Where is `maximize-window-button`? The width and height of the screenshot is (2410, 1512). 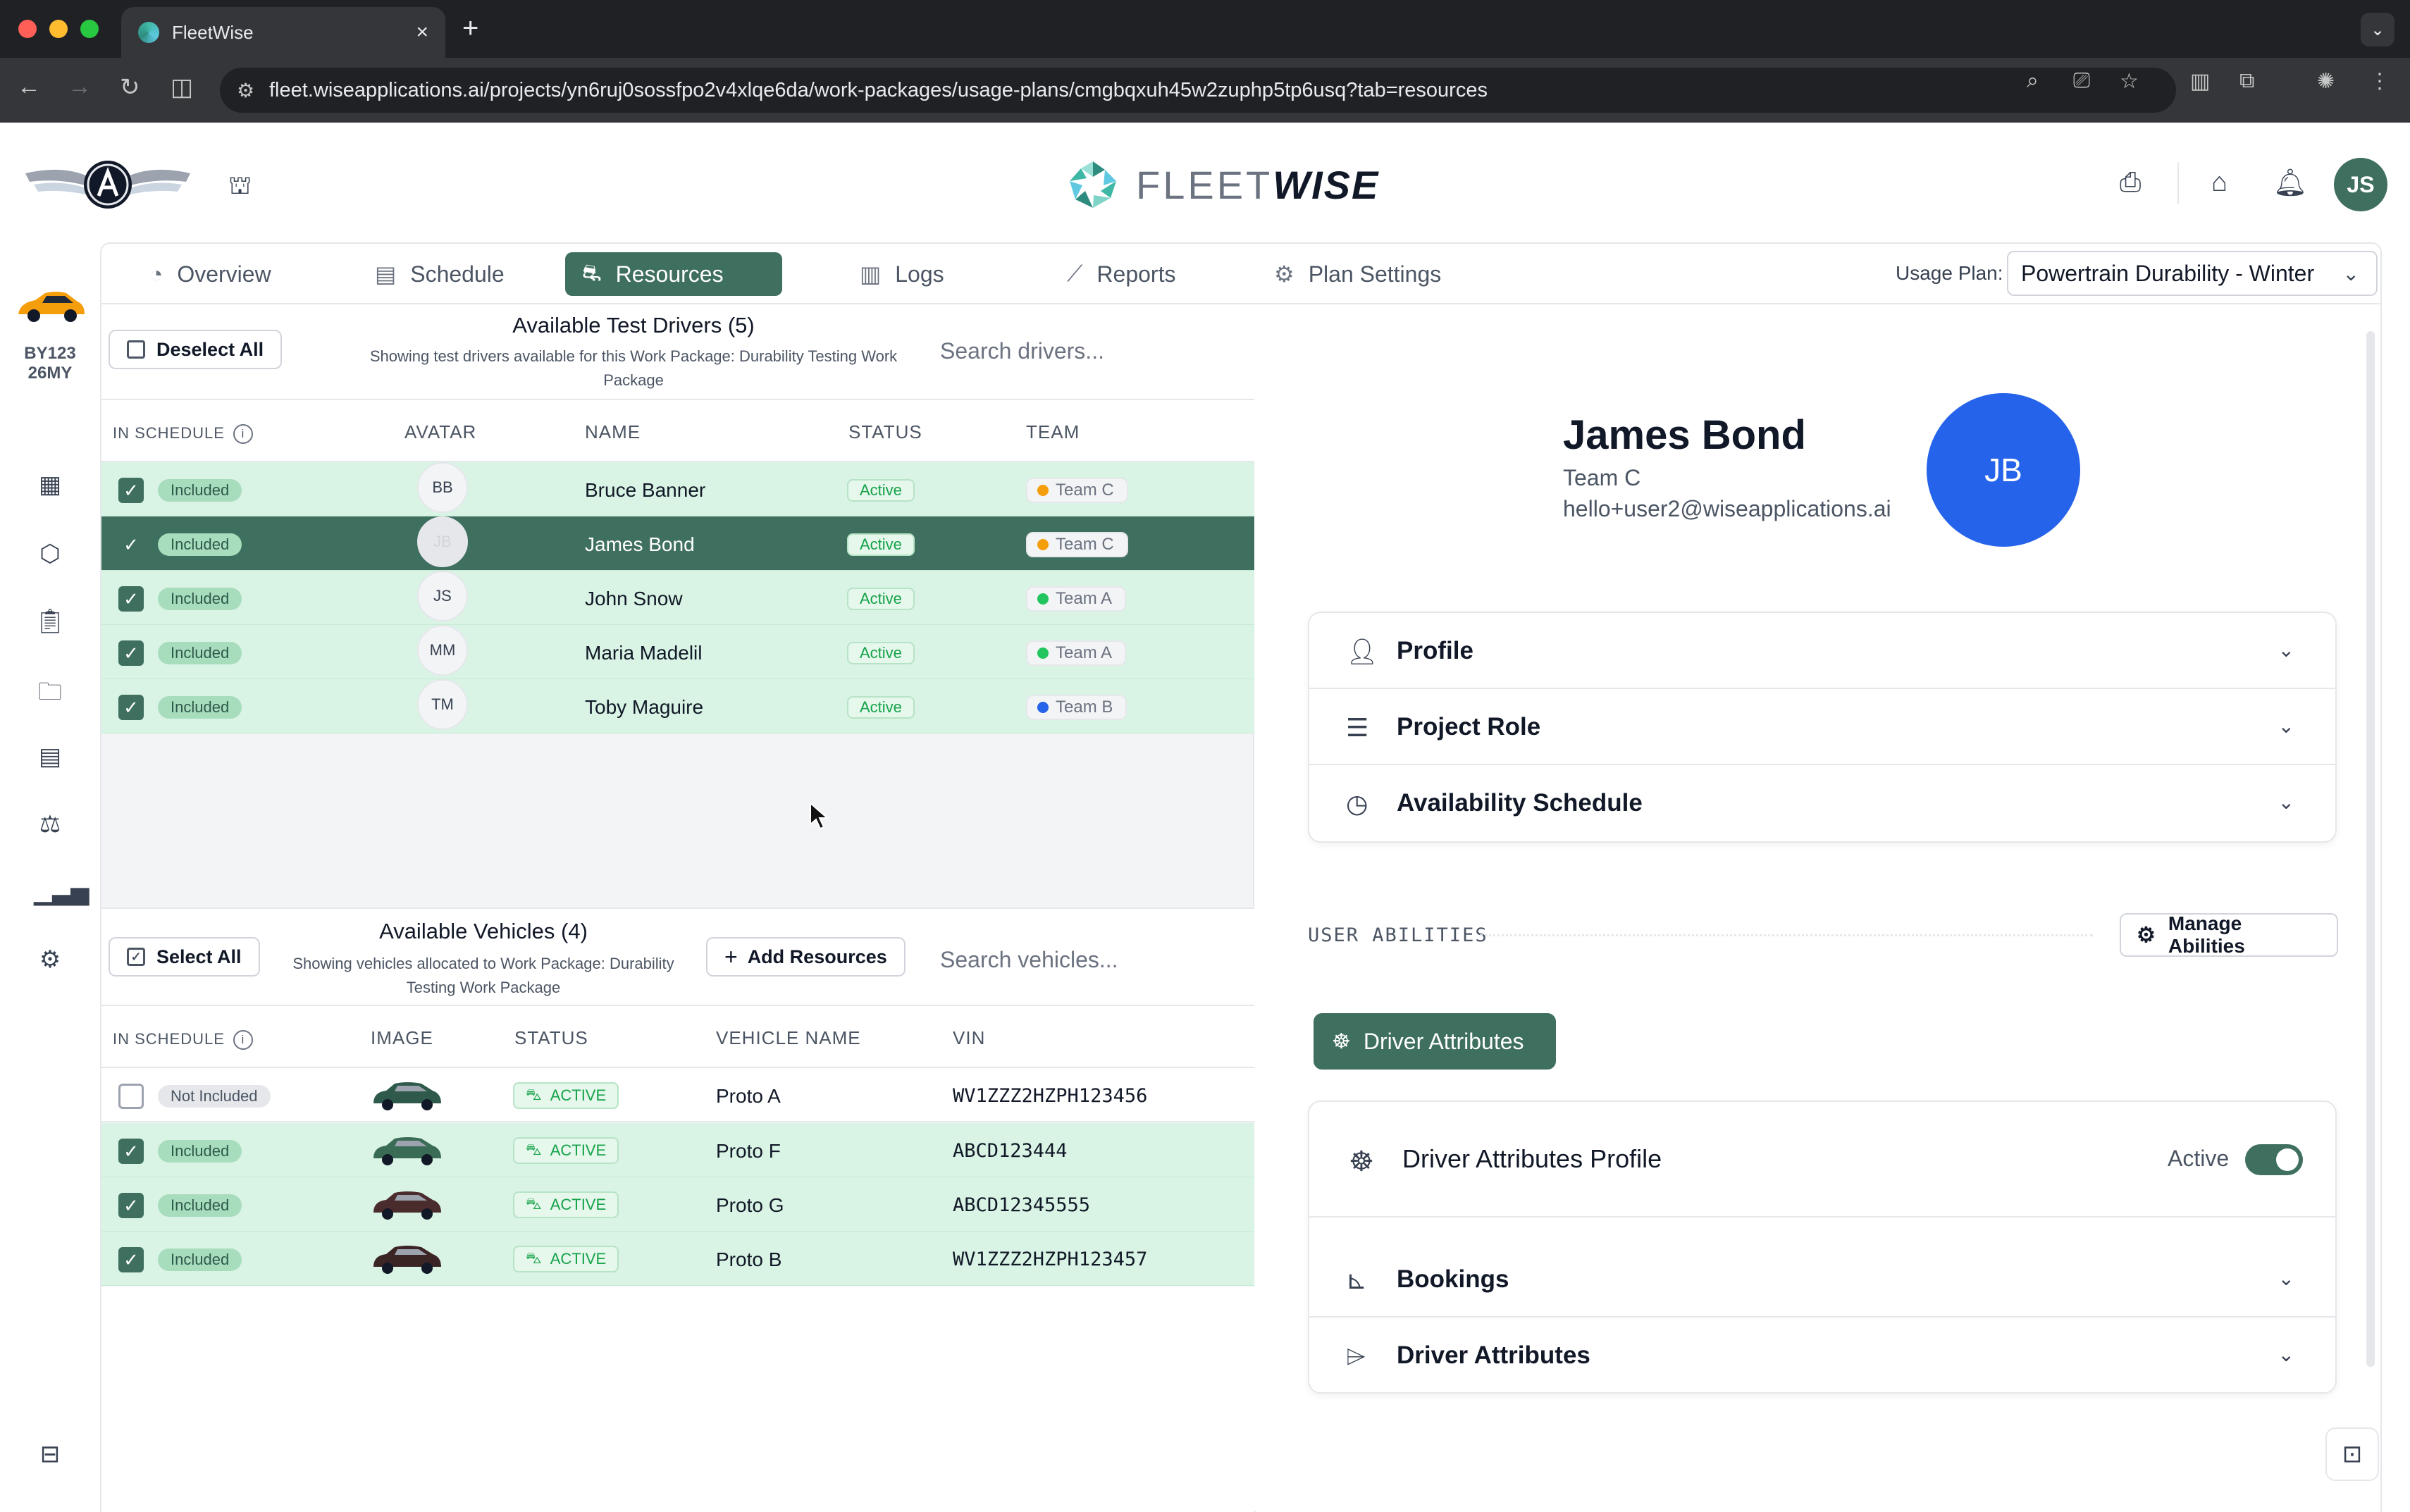 maximize-window-button is located at coordinates (90, 29).